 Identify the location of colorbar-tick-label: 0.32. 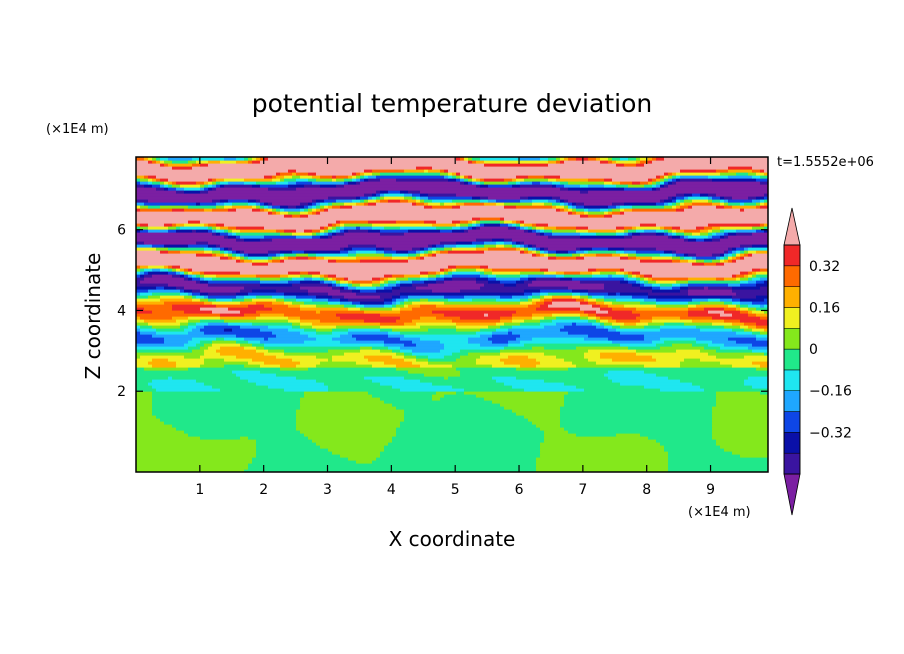
(824, 267).